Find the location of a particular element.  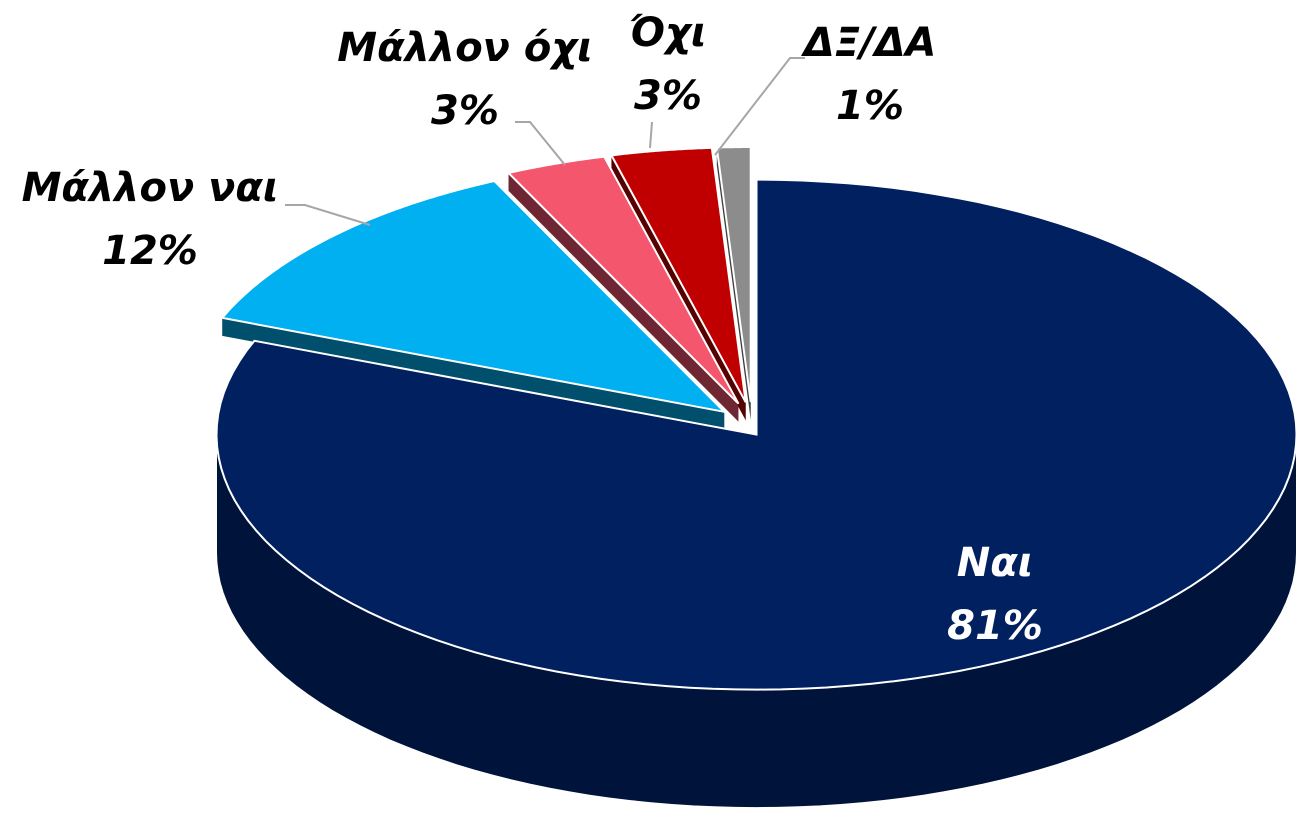

category-label: Ναι is located at coordinates (995, 563).